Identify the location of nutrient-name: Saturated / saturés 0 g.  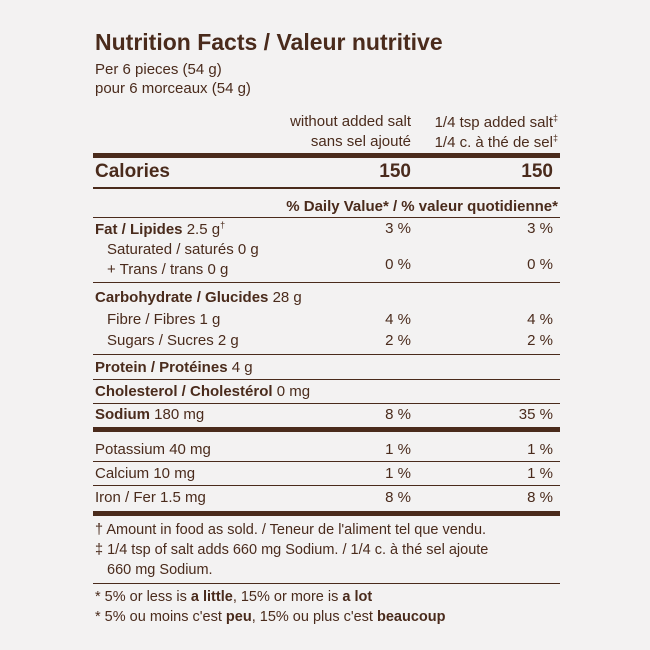
(183, 249).